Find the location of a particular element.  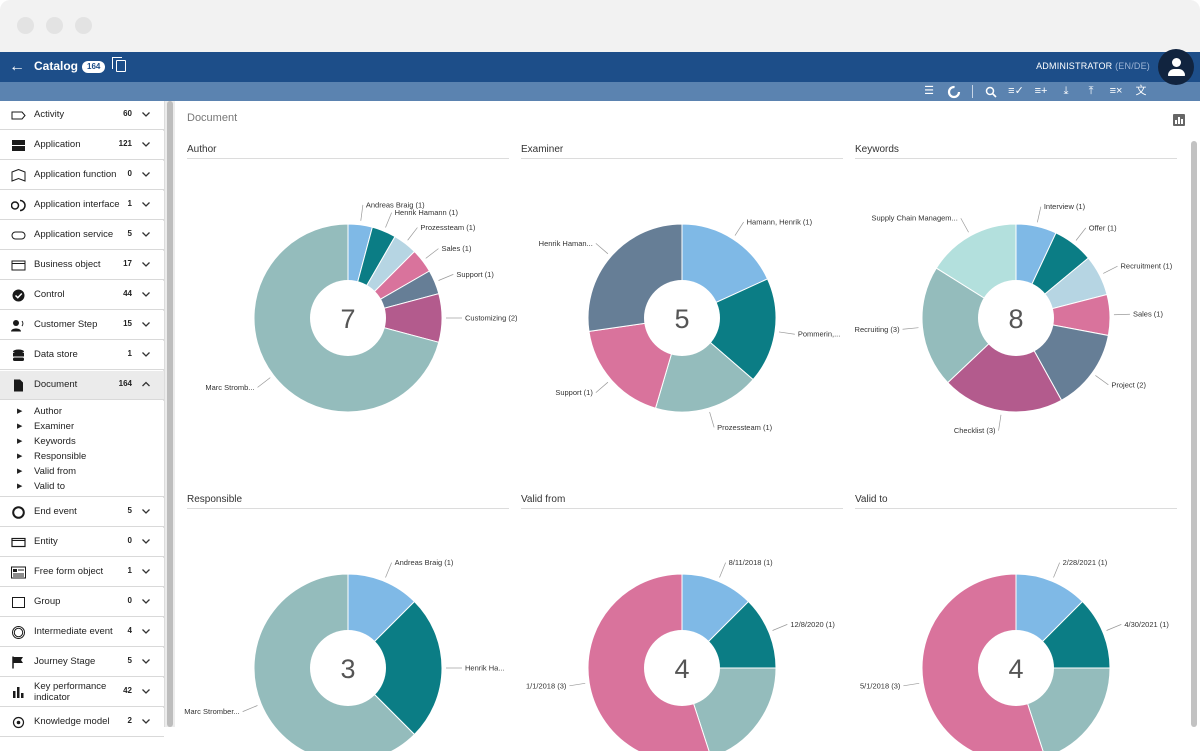

sidebar-item-business-object: Business object 17 is located at coordinates (82, 265).